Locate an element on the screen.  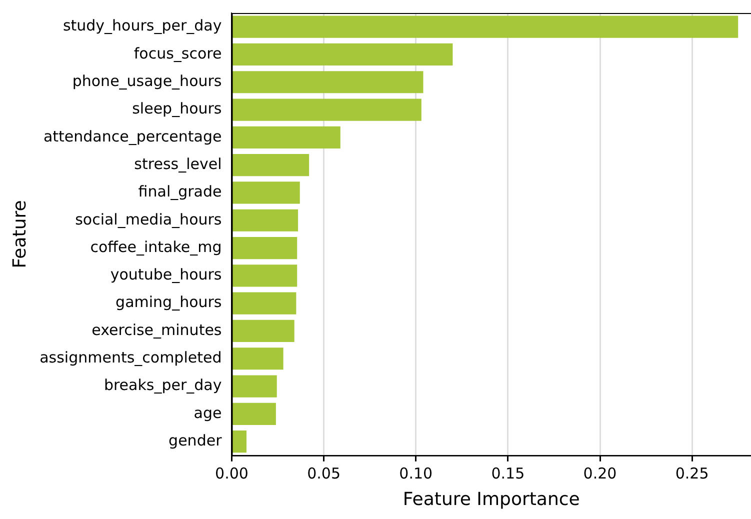
y-tick-label: sleep_hours is located at coordinates (177, 109).